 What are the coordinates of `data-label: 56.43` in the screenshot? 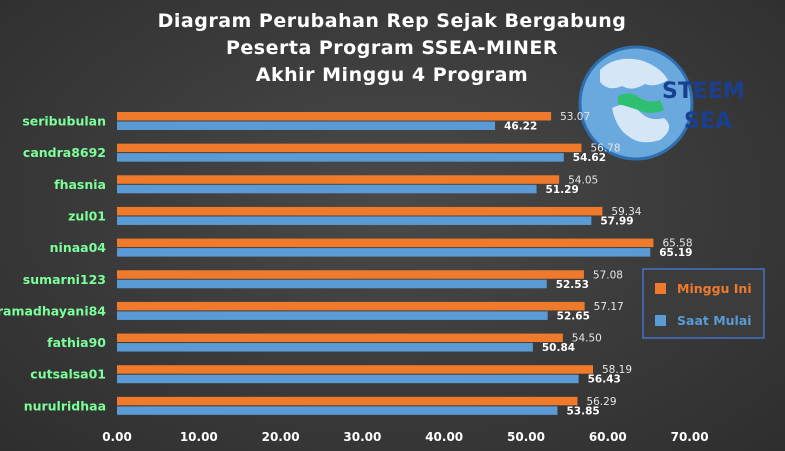 It's located at (604, 380).